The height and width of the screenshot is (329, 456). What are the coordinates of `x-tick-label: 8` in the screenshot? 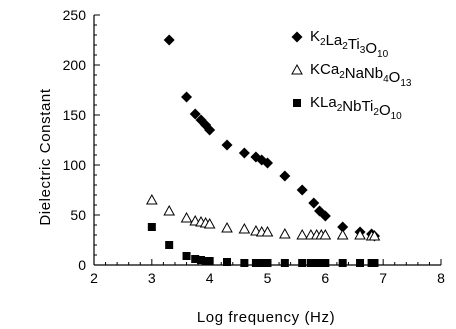 It's located at (441, 278).